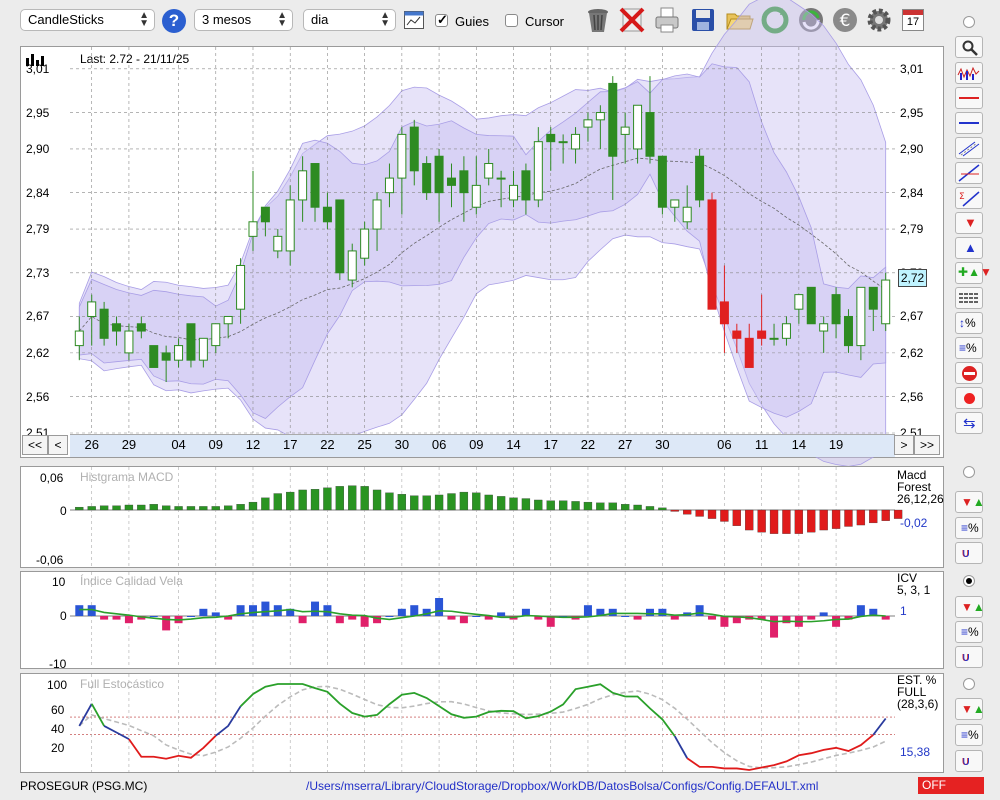  Describe the element at coordinates (904, 445) in the screenshot. I see `nav-next-button: >` at that location.